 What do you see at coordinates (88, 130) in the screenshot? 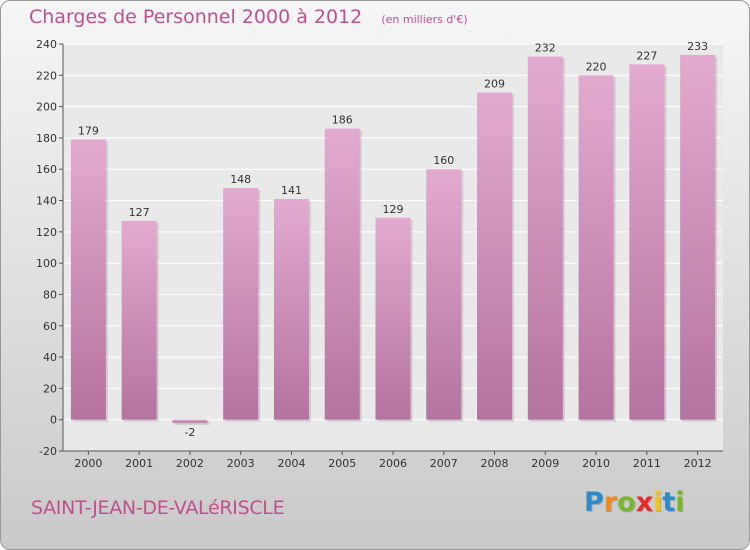
I see `value-label: 179` at bounding box center [88, 130].